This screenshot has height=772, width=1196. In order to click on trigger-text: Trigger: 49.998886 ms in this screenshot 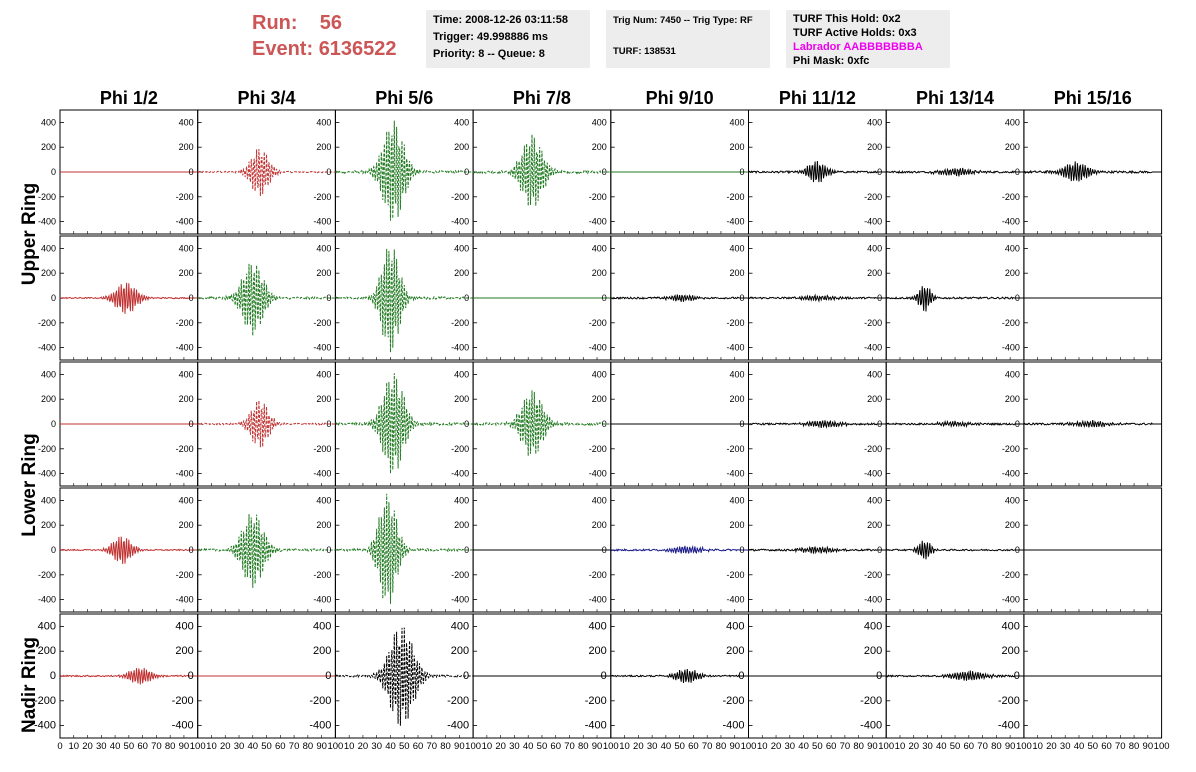, I will do `click(490, 37)`.